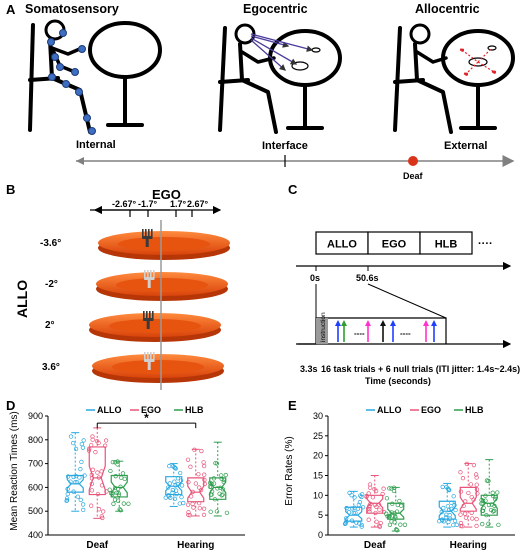 The height and width of the screenshot is (550, 520). Describe the element at coordinates (136, 477) in the screenshot. I see `reaction-time-chart: 400 500 600 700 800 900 ALLO EGO HLB Deaf Hearing *` at that location.